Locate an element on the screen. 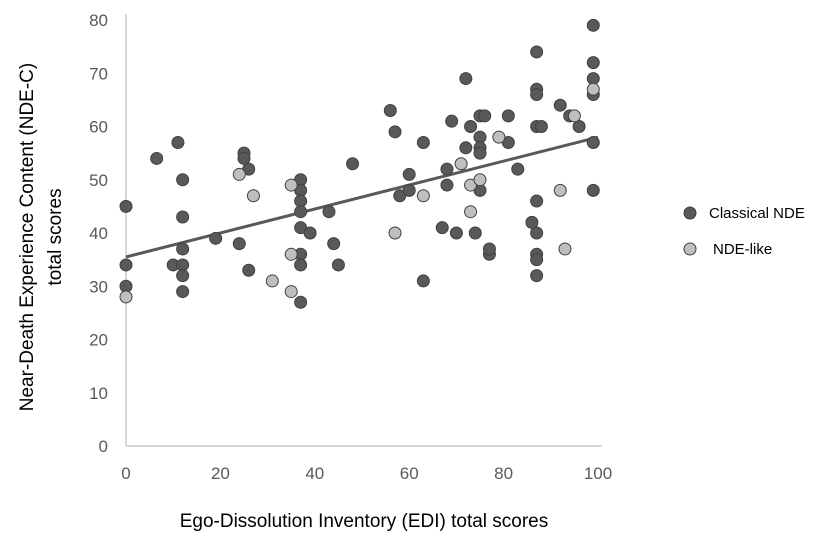 The image size is (819, 536). legend-label-nde-like: NDE-like is located at coordinates (742, 249).